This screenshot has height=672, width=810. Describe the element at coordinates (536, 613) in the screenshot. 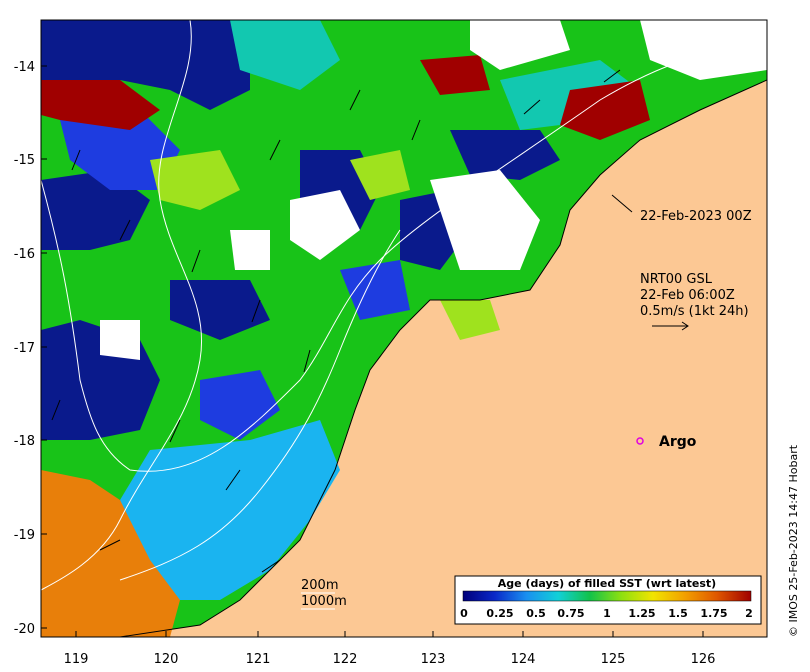

I see `colorbar-tick: 0.5` at that location.